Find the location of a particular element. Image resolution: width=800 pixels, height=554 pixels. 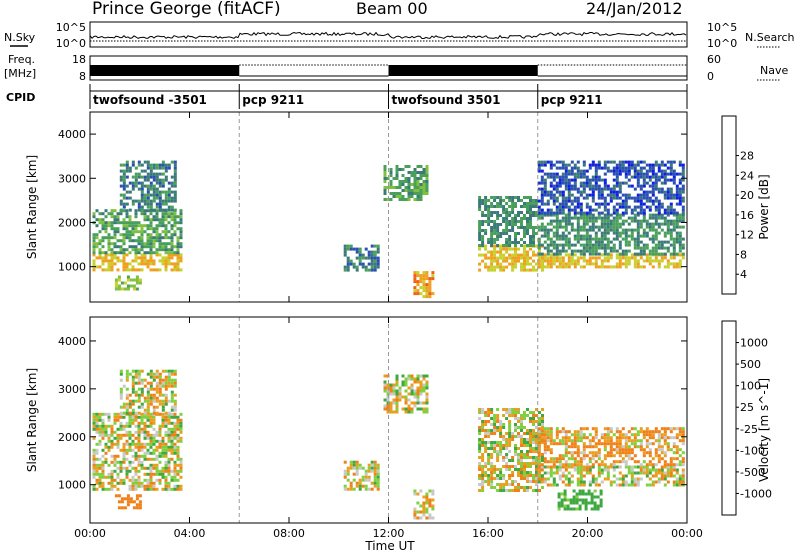

colorbar-tick-label: 12 is located at coordinates (747, 235).